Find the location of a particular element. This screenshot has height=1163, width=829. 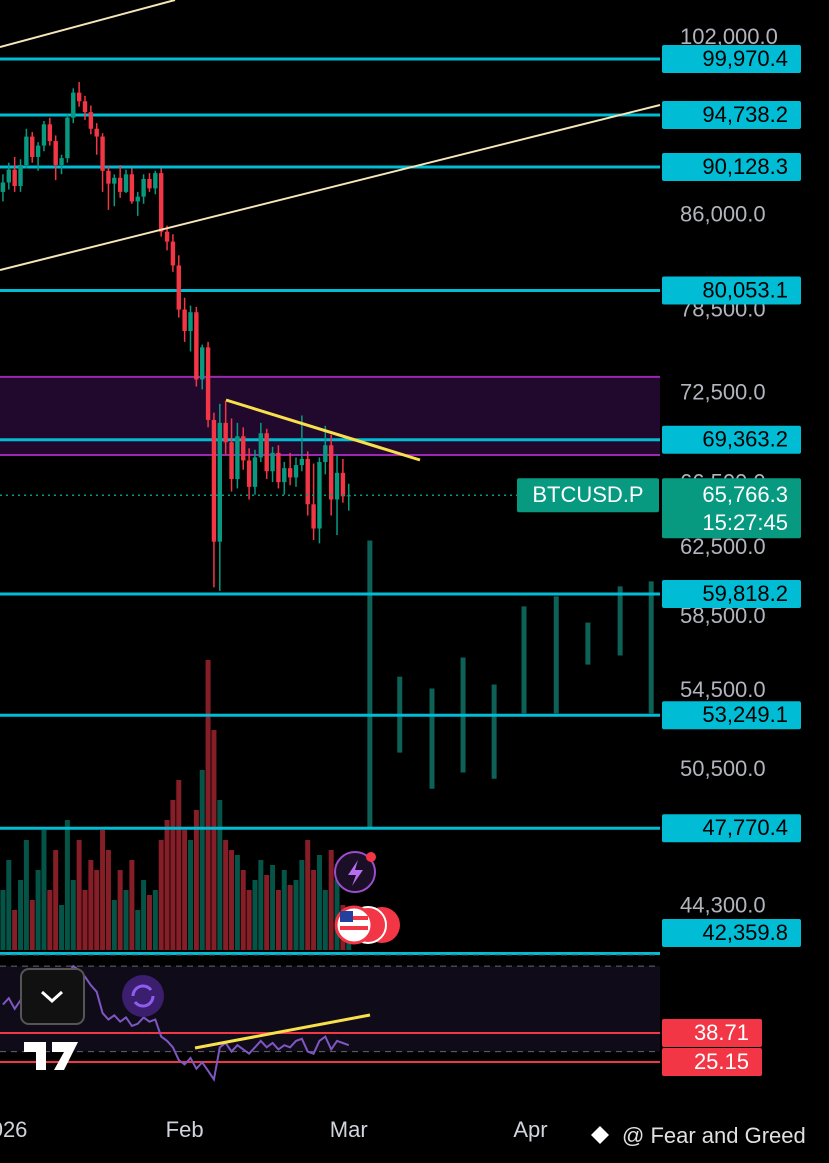

symbol-label: BTCUSD.P is located at coordinates (587, 494).